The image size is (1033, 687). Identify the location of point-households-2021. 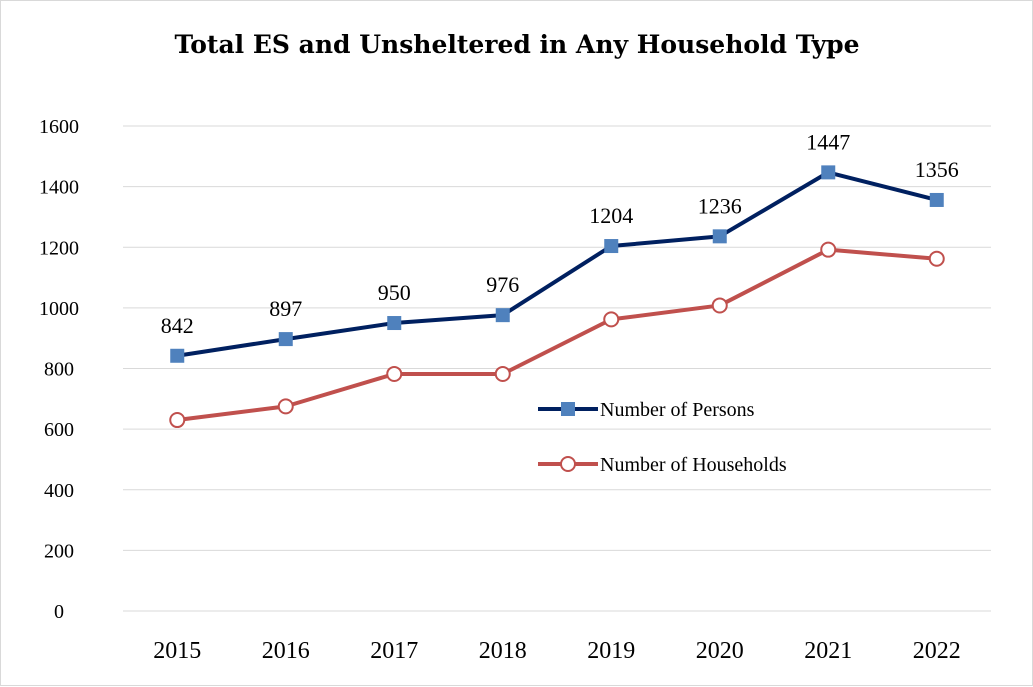
(828, 249).